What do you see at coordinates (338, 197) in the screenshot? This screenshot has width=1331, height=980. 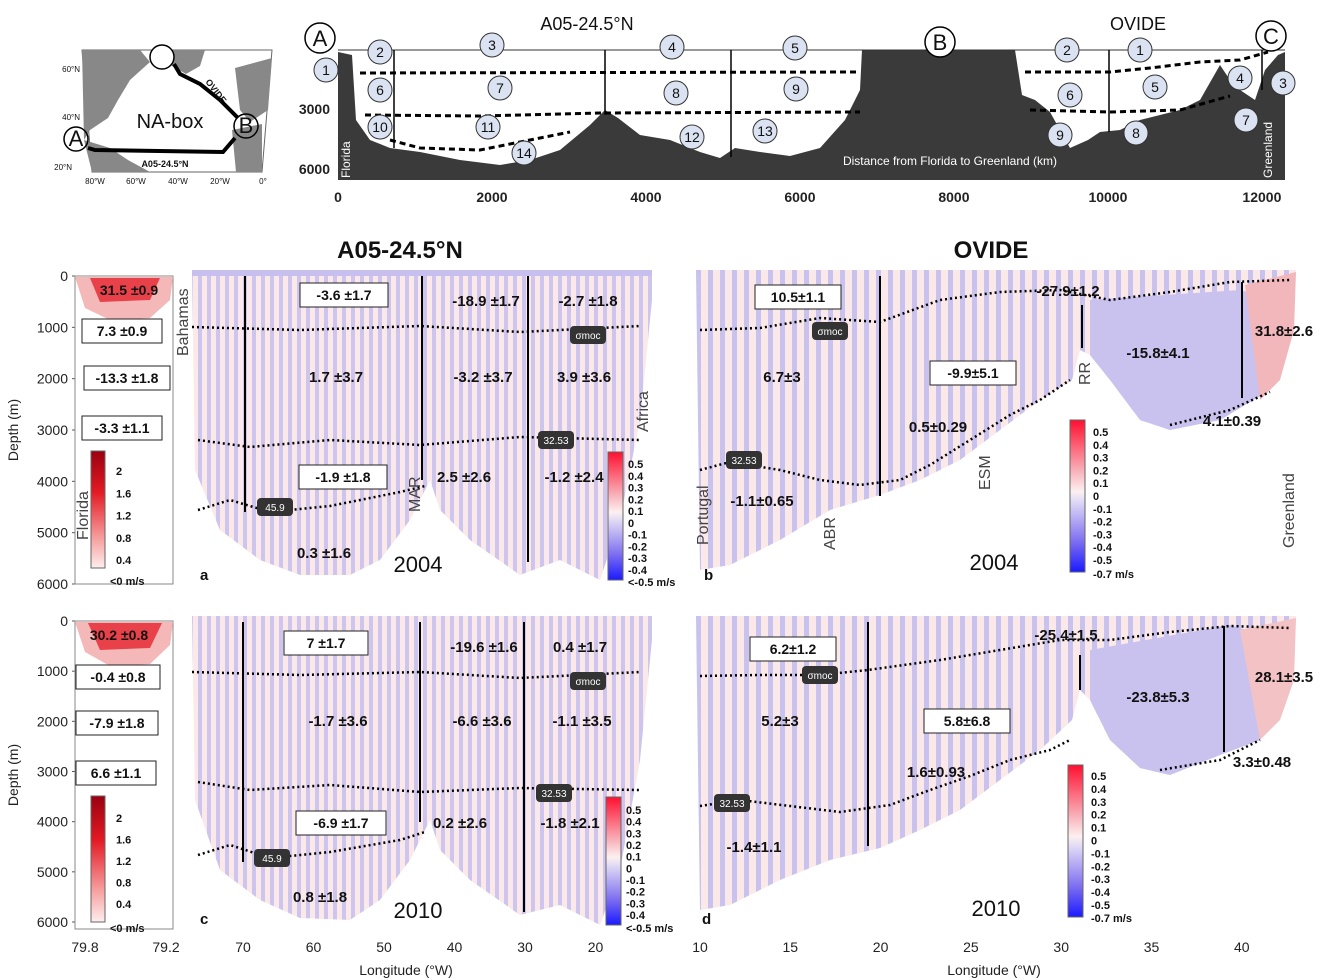 I see `section-x-tick: 0` at bounding box center [338, 197].